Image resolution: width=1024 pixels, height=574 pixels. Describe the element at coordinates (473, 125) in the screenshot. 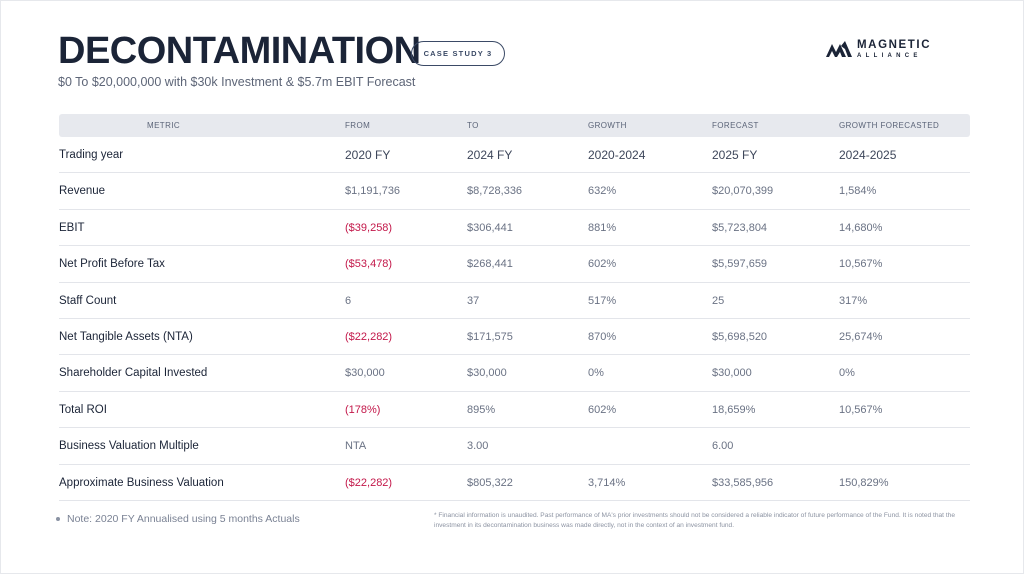

I see `column-header-to: TO` at that location.